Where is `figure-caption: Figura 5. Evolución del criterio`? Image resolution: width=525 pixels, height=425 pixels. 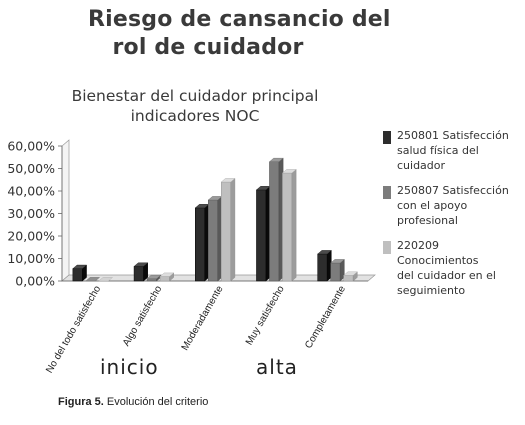
figure-caption: Figura 5. Evolución del criterio is located at coordinates (133, 402).